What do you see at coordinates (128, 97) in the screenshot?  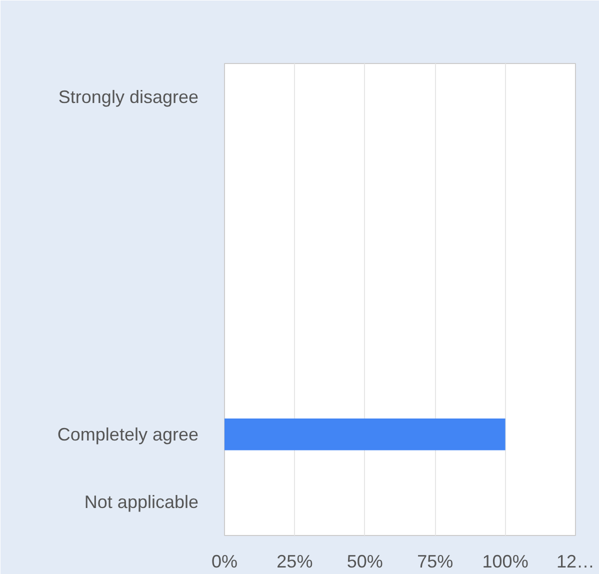 I see `y-tick-label: Strongly disagree` at bounding box center [128, 97].